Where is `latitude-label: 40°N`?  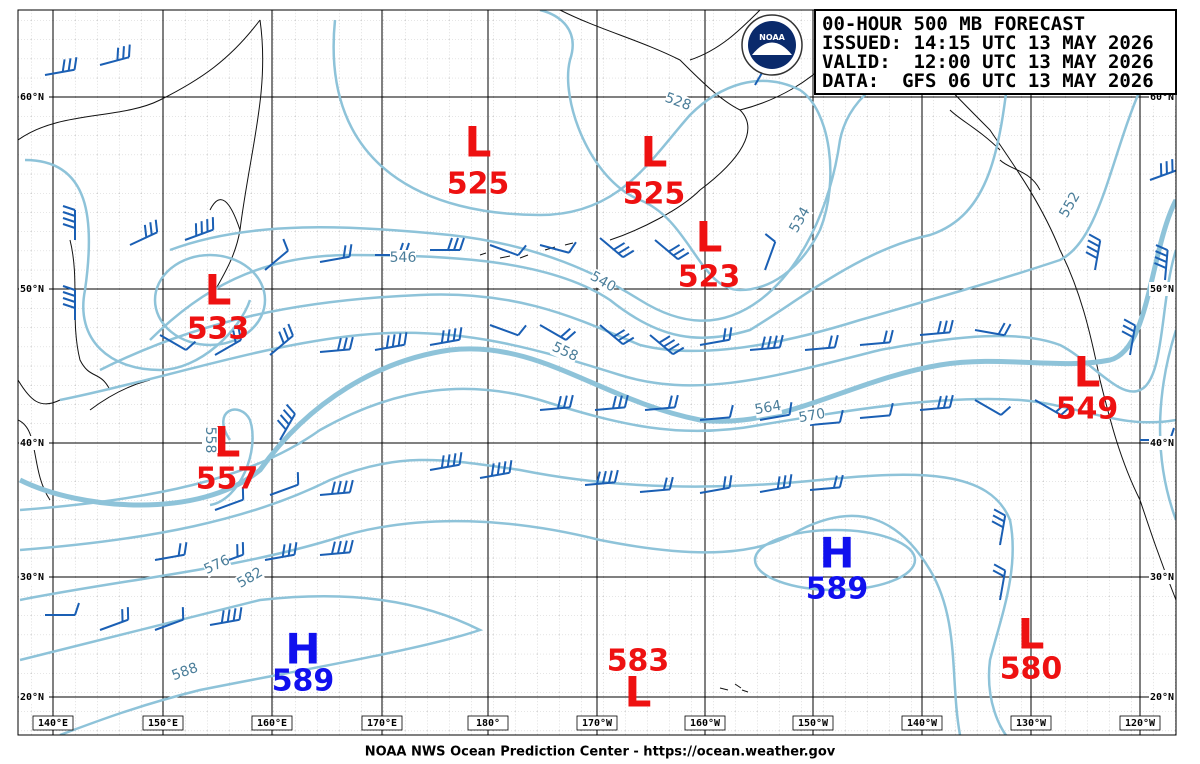 latitude-label: 40°N is located at coordinates (32, 443).